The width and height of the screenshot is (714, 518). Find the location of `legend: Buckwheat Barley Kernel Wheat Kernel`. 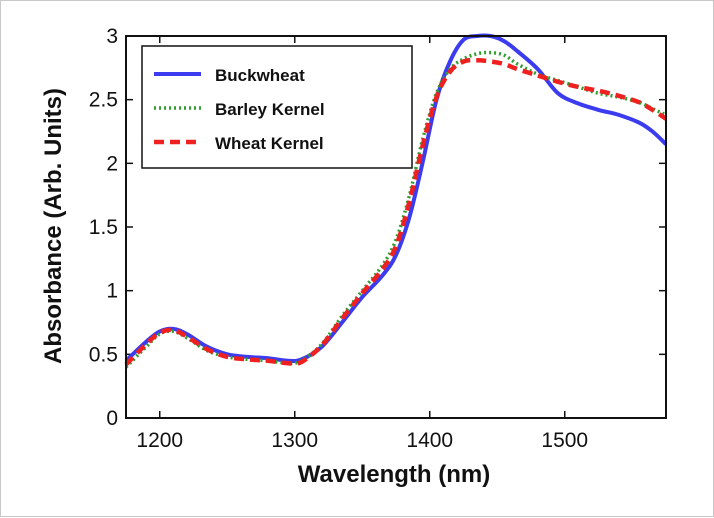

legend: Buckwheat Barley Kernel Wheat Kernel is located at coordinates (277, 107).